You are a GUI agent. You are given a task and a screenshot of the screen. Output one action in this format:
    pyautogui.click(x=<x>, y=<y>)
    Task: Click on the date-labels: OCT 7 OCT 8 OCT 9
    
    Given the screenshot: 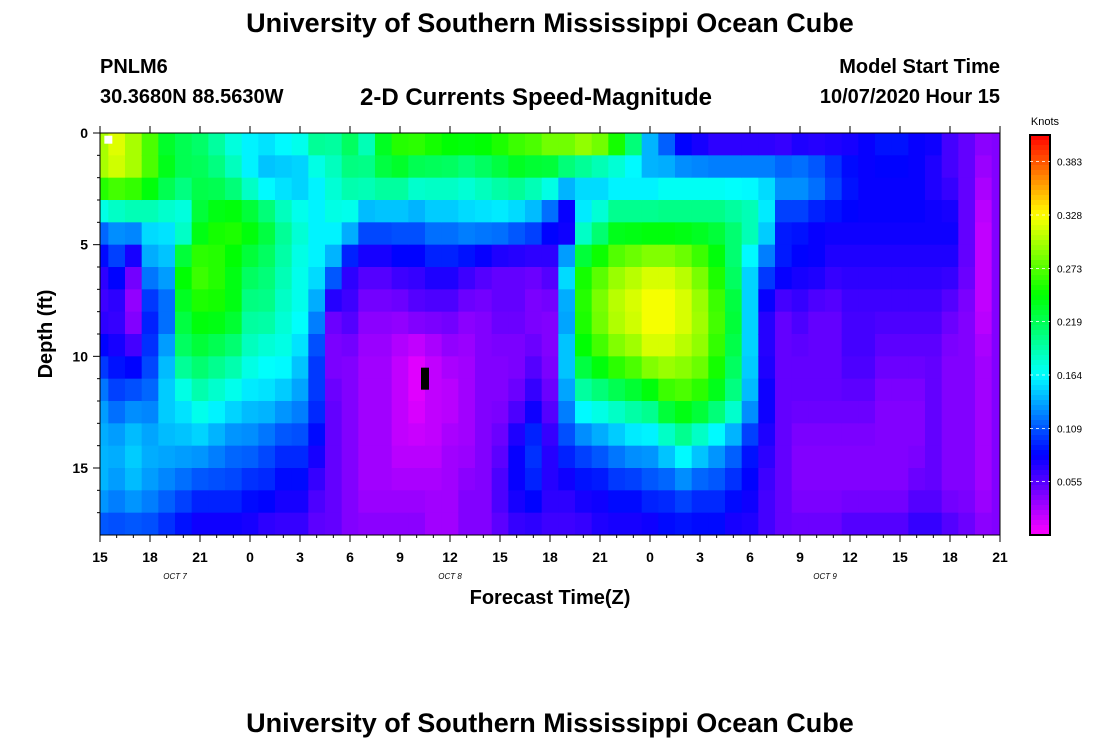 What is the action you would take?
    pyautogui.click(x=500, y=576)
    